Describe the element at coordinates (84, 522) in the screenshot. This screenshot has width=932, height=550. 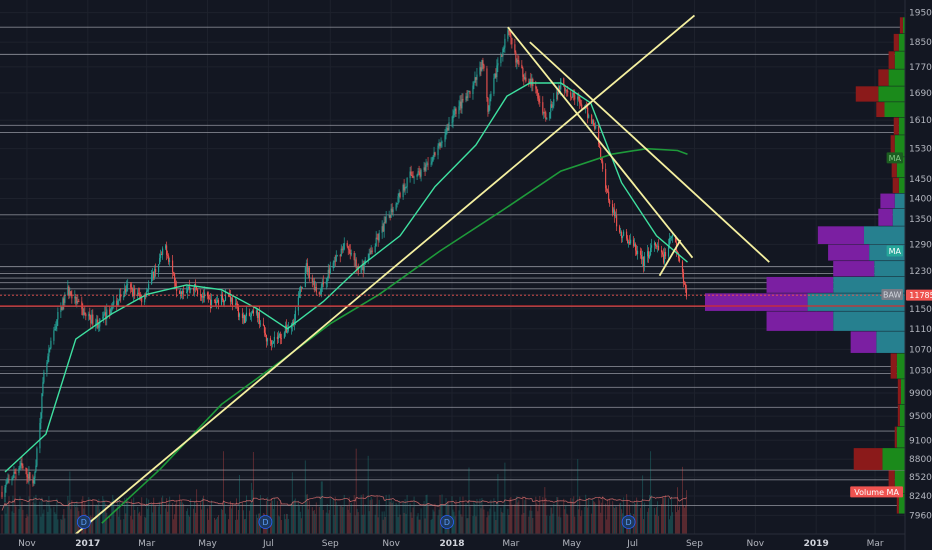
I see `dividend-marker-label: D` at that location.